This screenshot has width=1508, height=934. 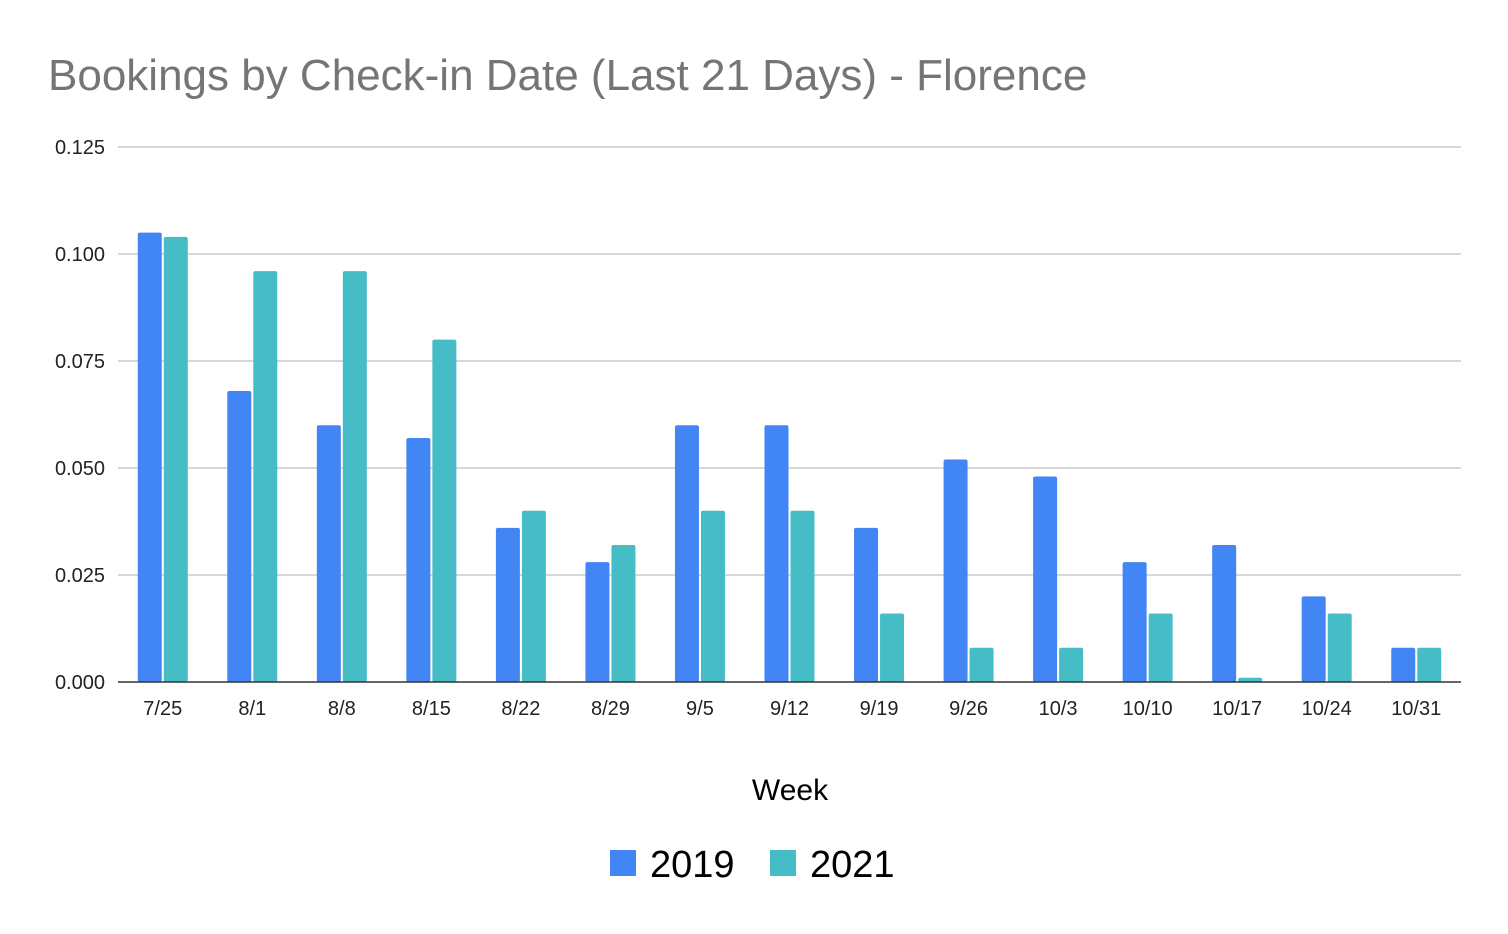 What do you see at coordinates (879, 709) in the screenshot?
I see `x-tick-label: 9/19` at bounding box center [879, 709].